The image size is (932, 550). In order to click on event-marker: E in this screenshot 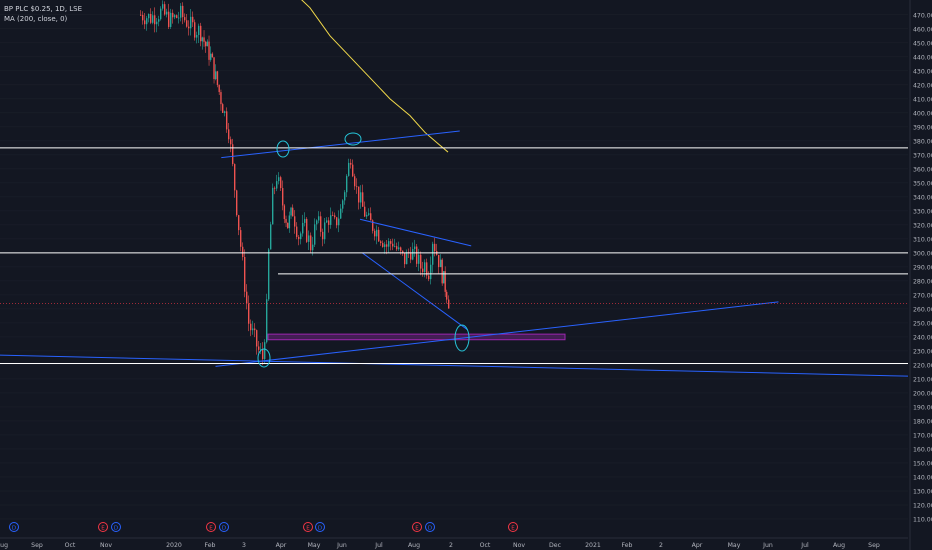, I will do `click(211, 527)`.